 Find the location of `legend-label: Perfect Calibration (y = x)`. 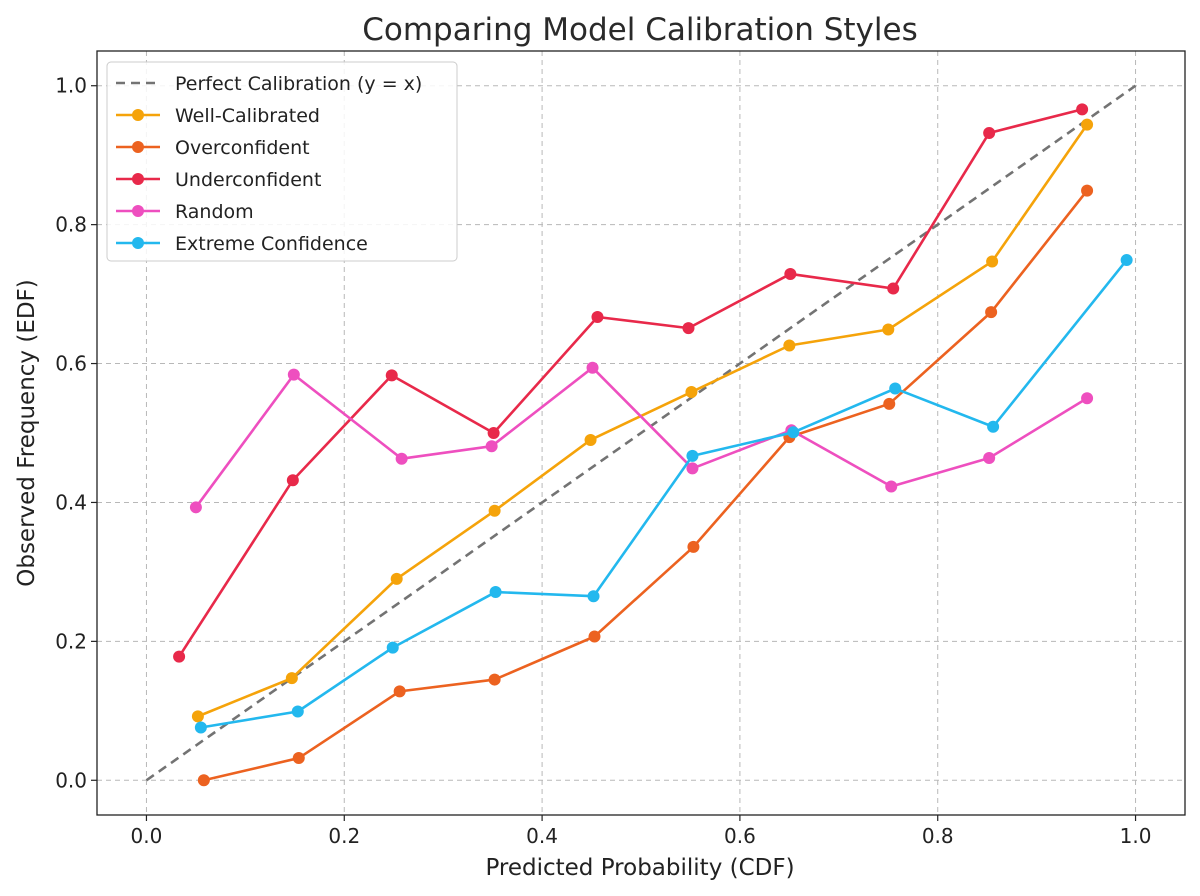

legend-label: Perfect Calibration (y = x) is located at coordinates (298, 84).